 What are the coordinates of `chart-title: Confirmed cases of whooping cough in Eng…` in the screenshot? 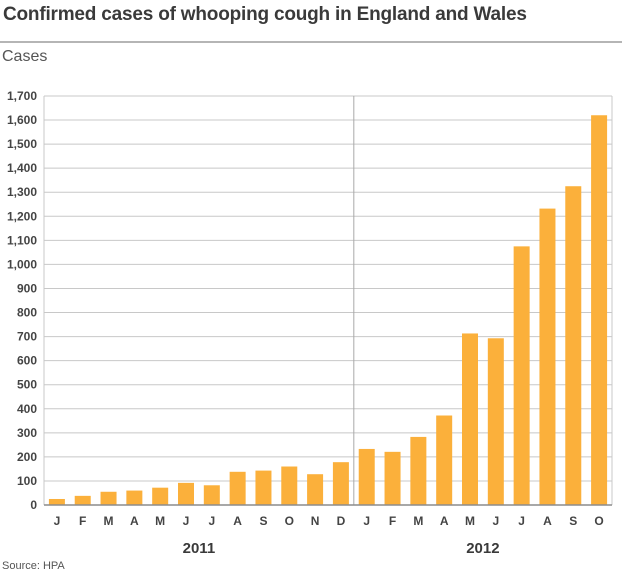 It's located at (265, 14).